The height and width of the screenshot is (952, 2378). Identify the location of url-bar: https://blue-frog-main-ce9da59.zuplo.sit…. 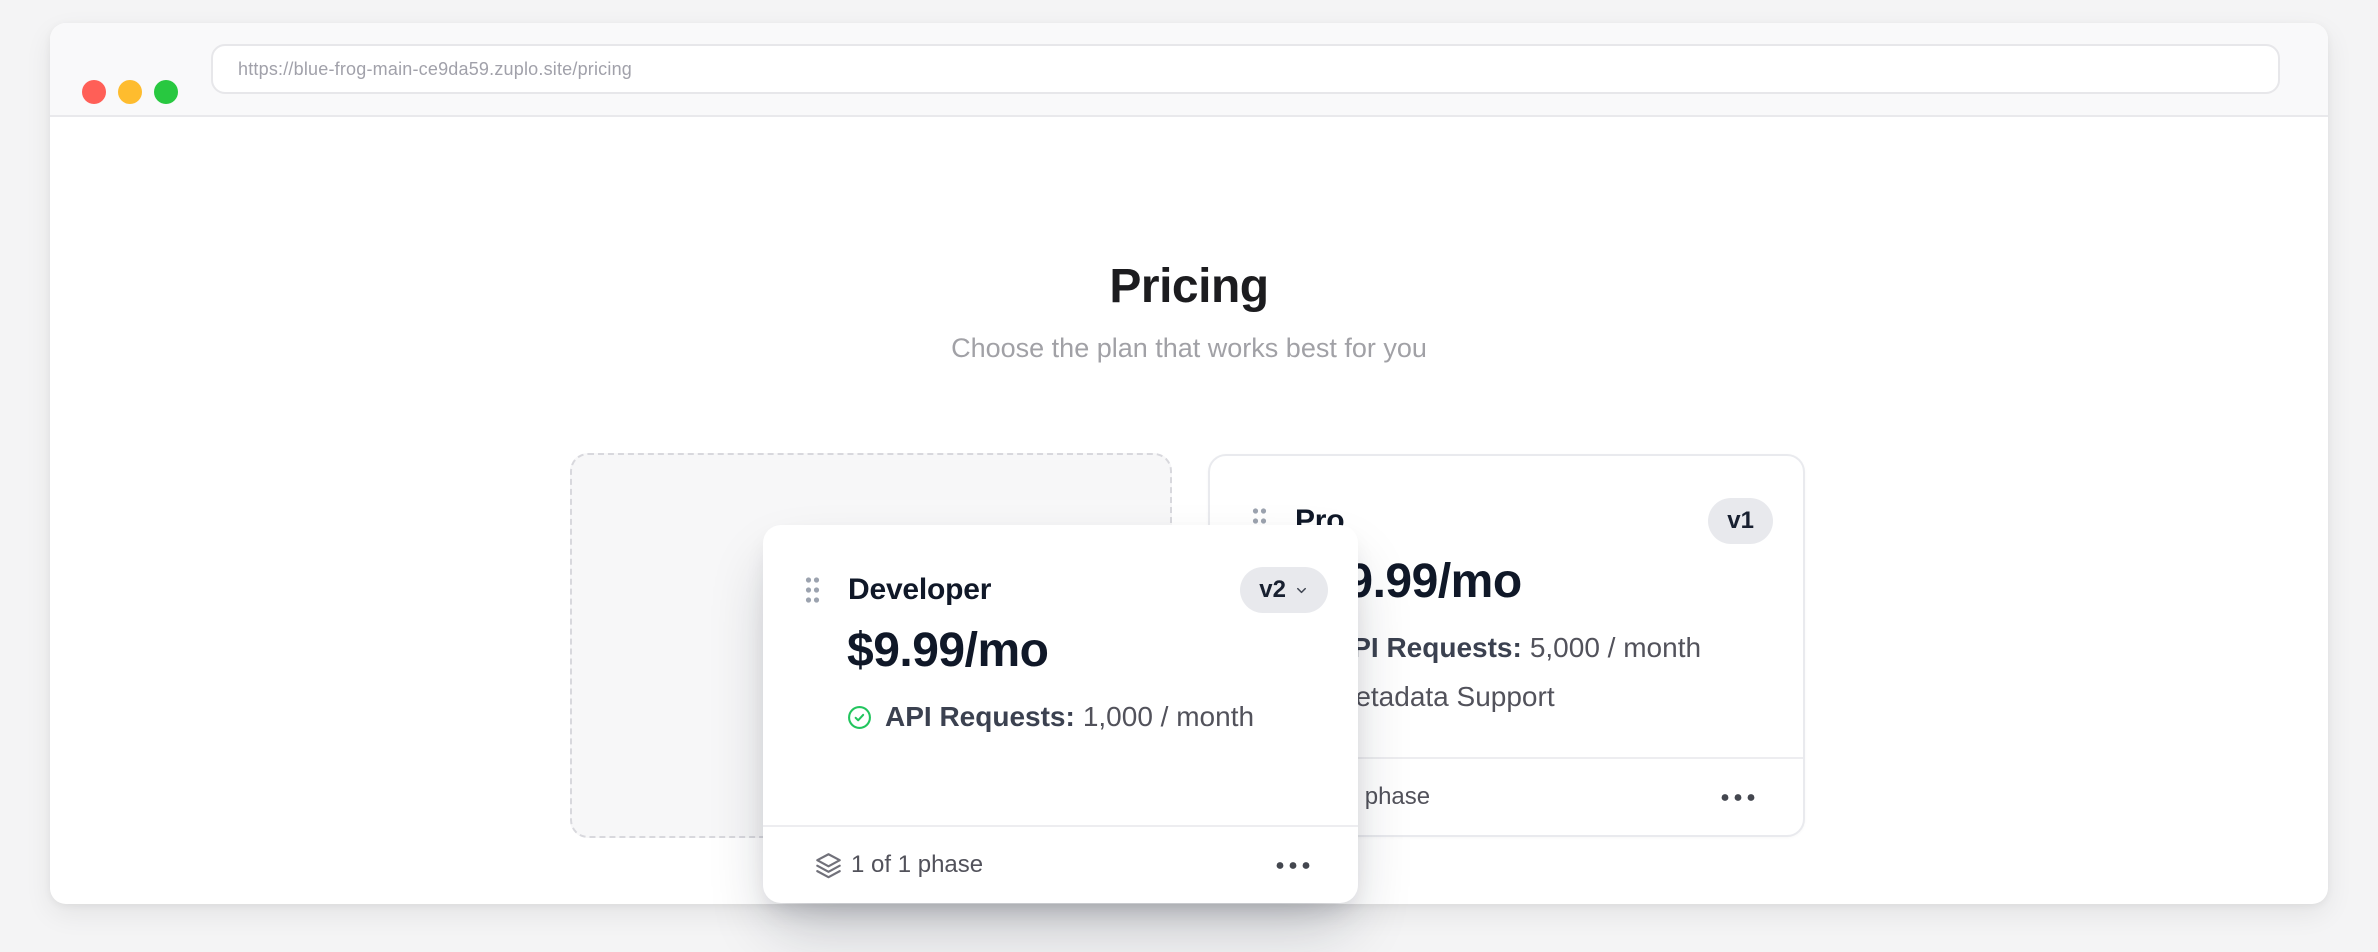
(1245, 69).